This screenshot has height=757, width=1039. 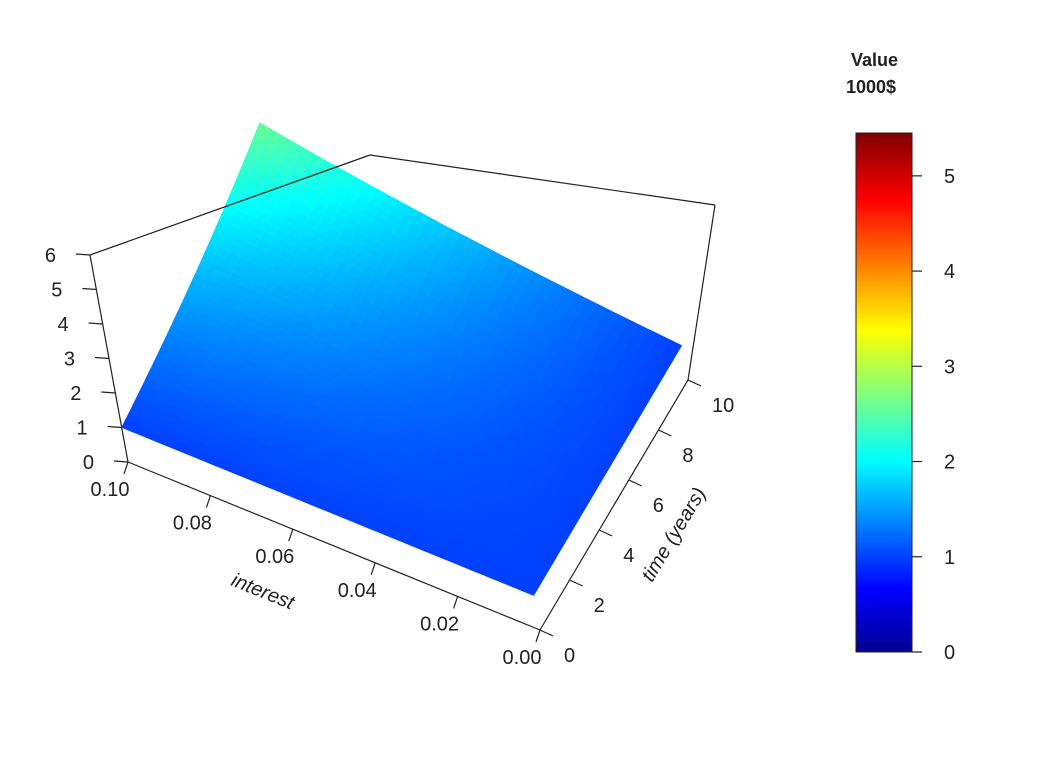 I want to click on x-tick-label: 0.02, so click(x=439, y=624).